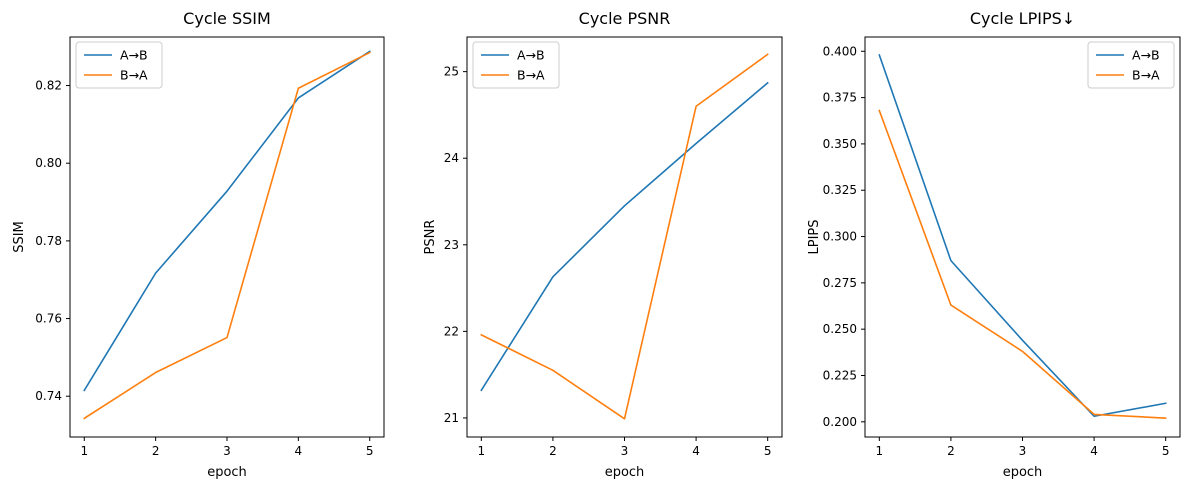  What do you see at coordinates (19, 237) in the screenshot?
I see `y-axis-label: SSIM` at bounding box center [19, 237].